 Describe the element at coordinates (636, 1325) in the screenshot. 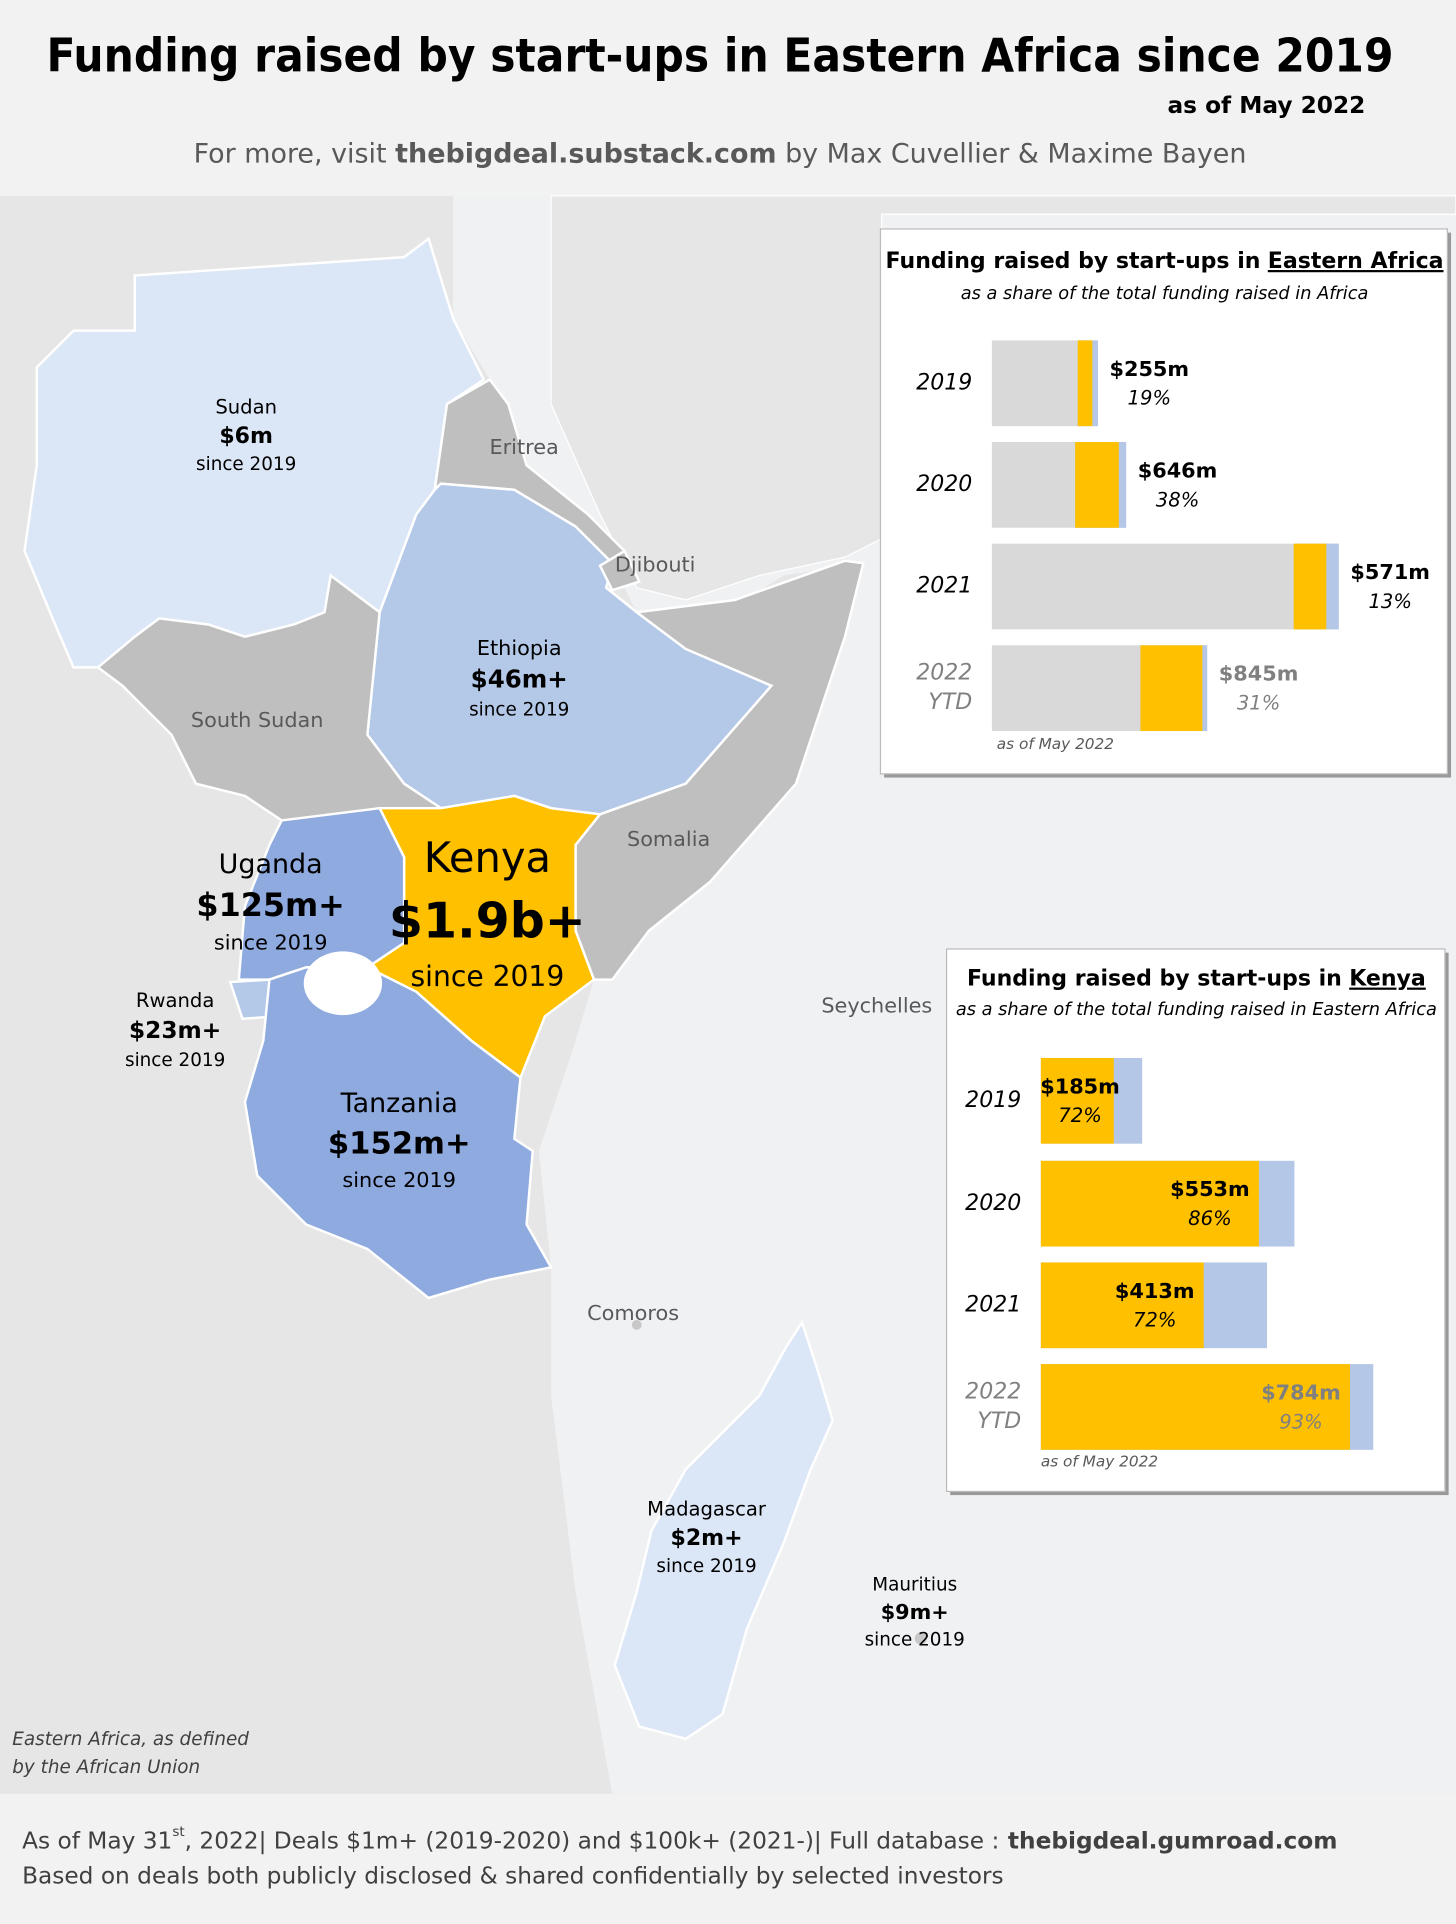

I see `comoros-shape` at that location.